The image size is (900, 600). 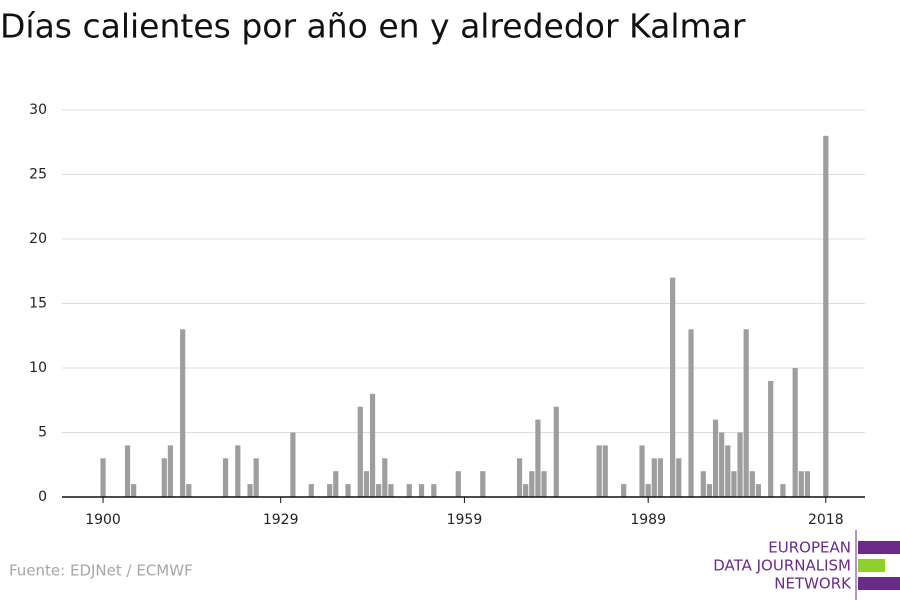 What do you see at coordinates (38, 304) in the screenshot?
I see `y-tick-label: 15` at bounding box center [38, 304].